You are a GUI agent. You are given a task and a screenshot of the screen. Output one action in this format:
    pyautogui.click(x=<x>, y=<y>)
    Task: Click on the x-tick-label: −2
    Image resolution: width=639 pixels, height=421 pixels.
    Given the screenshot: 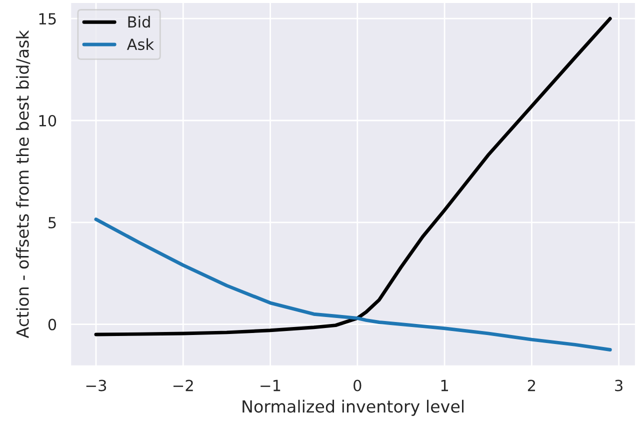 What is the action you would take?
    pyautogui.click(x=183, y=386)
    